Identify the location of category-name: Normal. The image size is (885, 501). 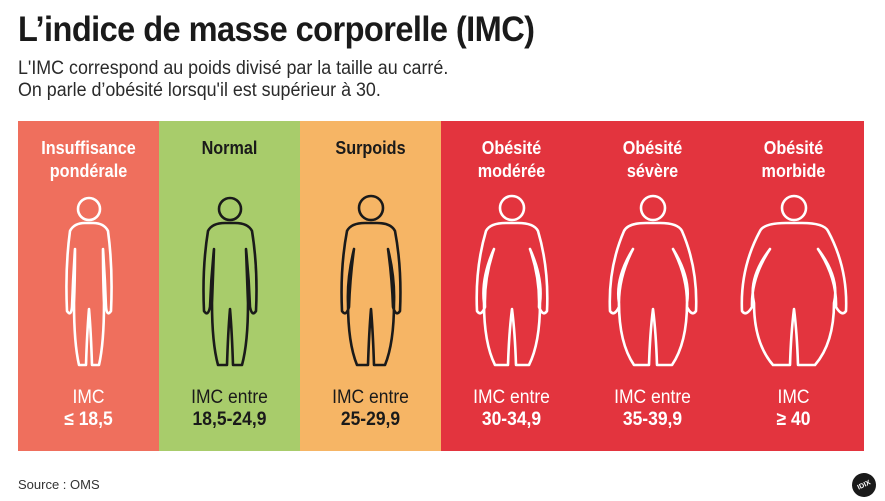
(229, 148).